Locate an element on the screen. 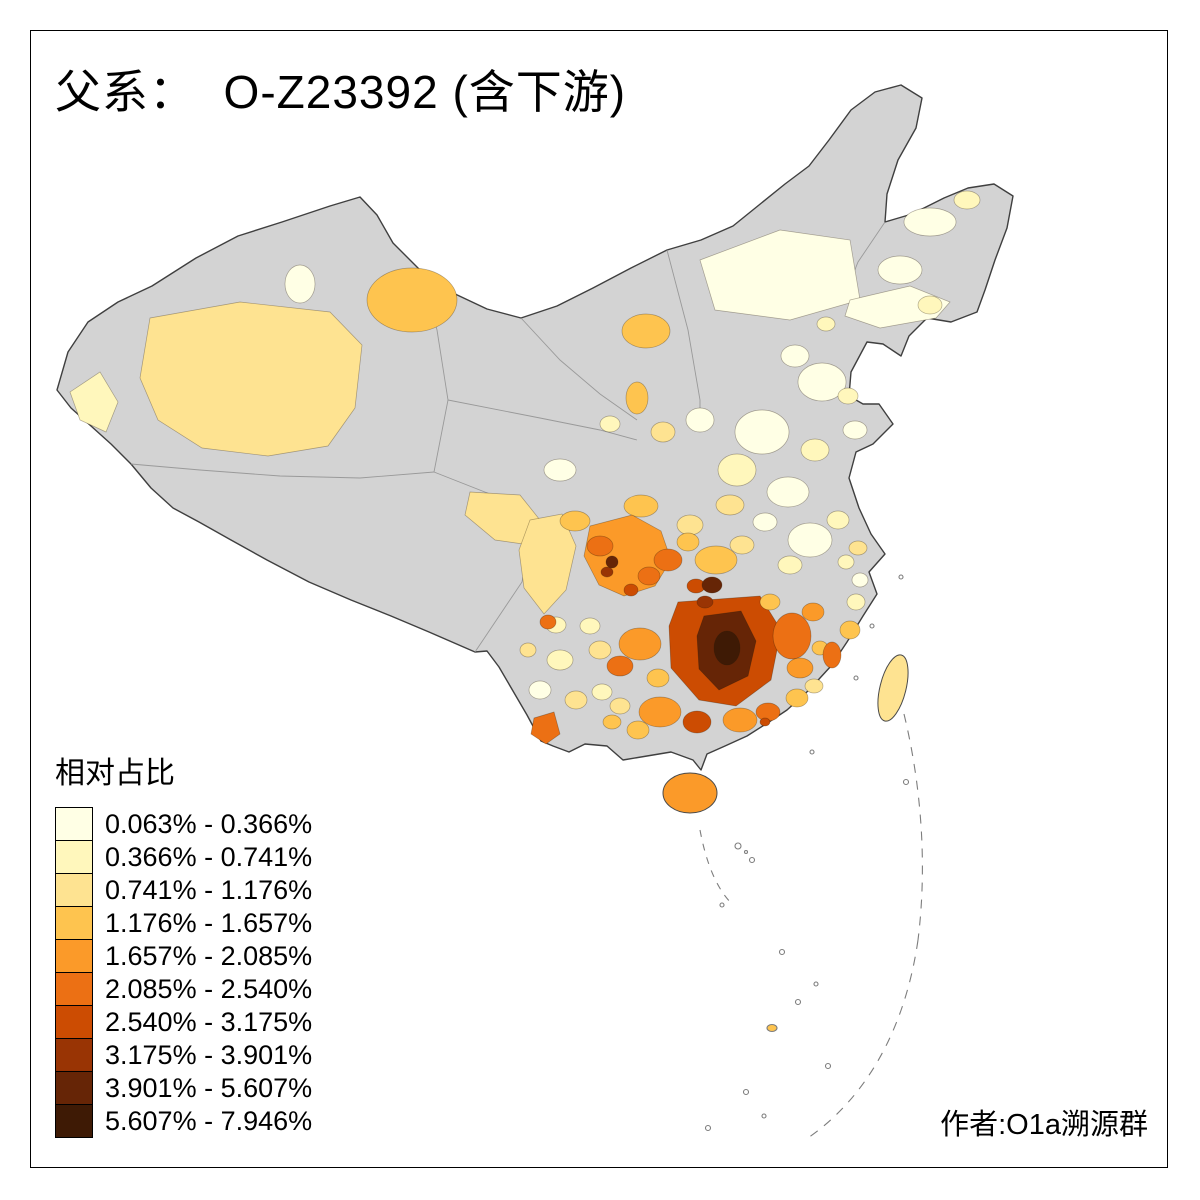 Image resolution: width=1200 pixels, height=1200 pixels. islands is located at coordinates (785, 734).